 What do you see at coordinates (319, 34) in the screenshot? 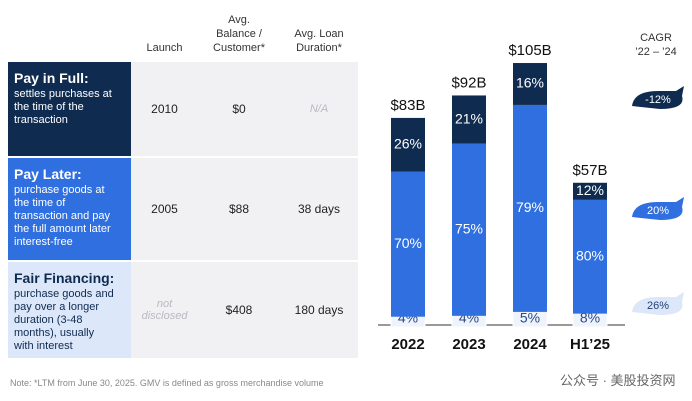
I see `header-line: Avg. Loan` at bounding box center [319, 34].